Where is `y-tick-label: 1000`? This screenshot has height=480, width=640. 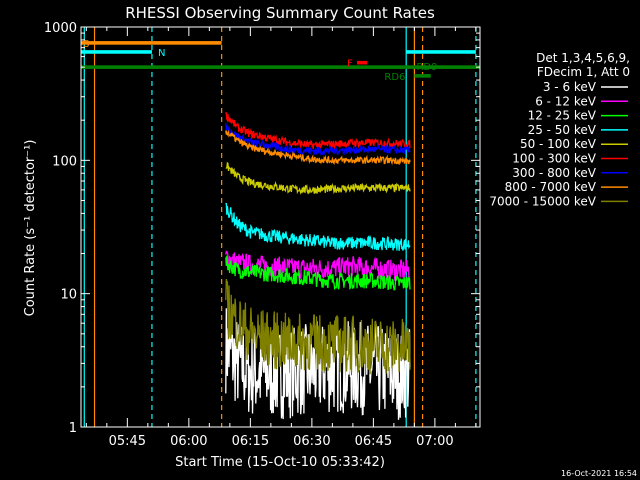
y-tick-label: 1000 is located at coordinates (60, 28).